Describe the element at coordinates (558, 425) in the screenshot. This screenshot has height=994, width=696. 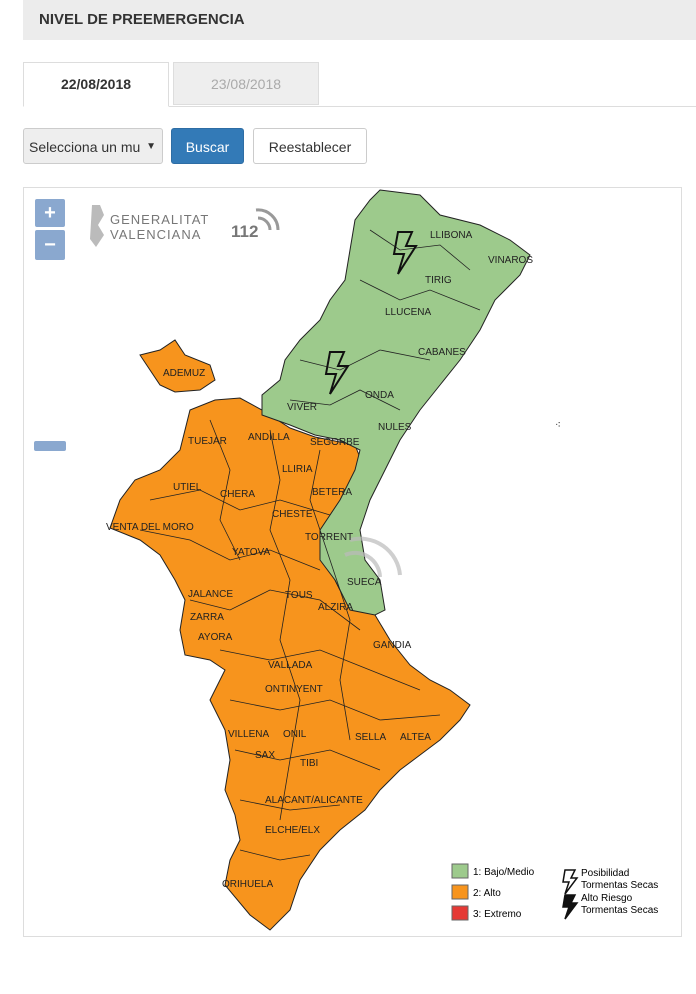
I see `islands: ⁖` at that location.